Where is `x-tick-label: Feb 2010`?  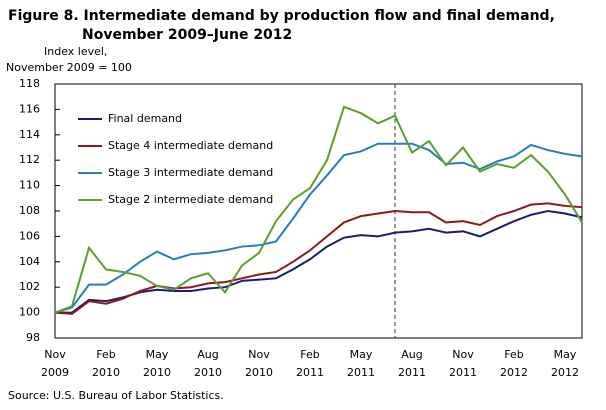
x-tick-label: Feb 2010 is located at coordinates (106, 363).